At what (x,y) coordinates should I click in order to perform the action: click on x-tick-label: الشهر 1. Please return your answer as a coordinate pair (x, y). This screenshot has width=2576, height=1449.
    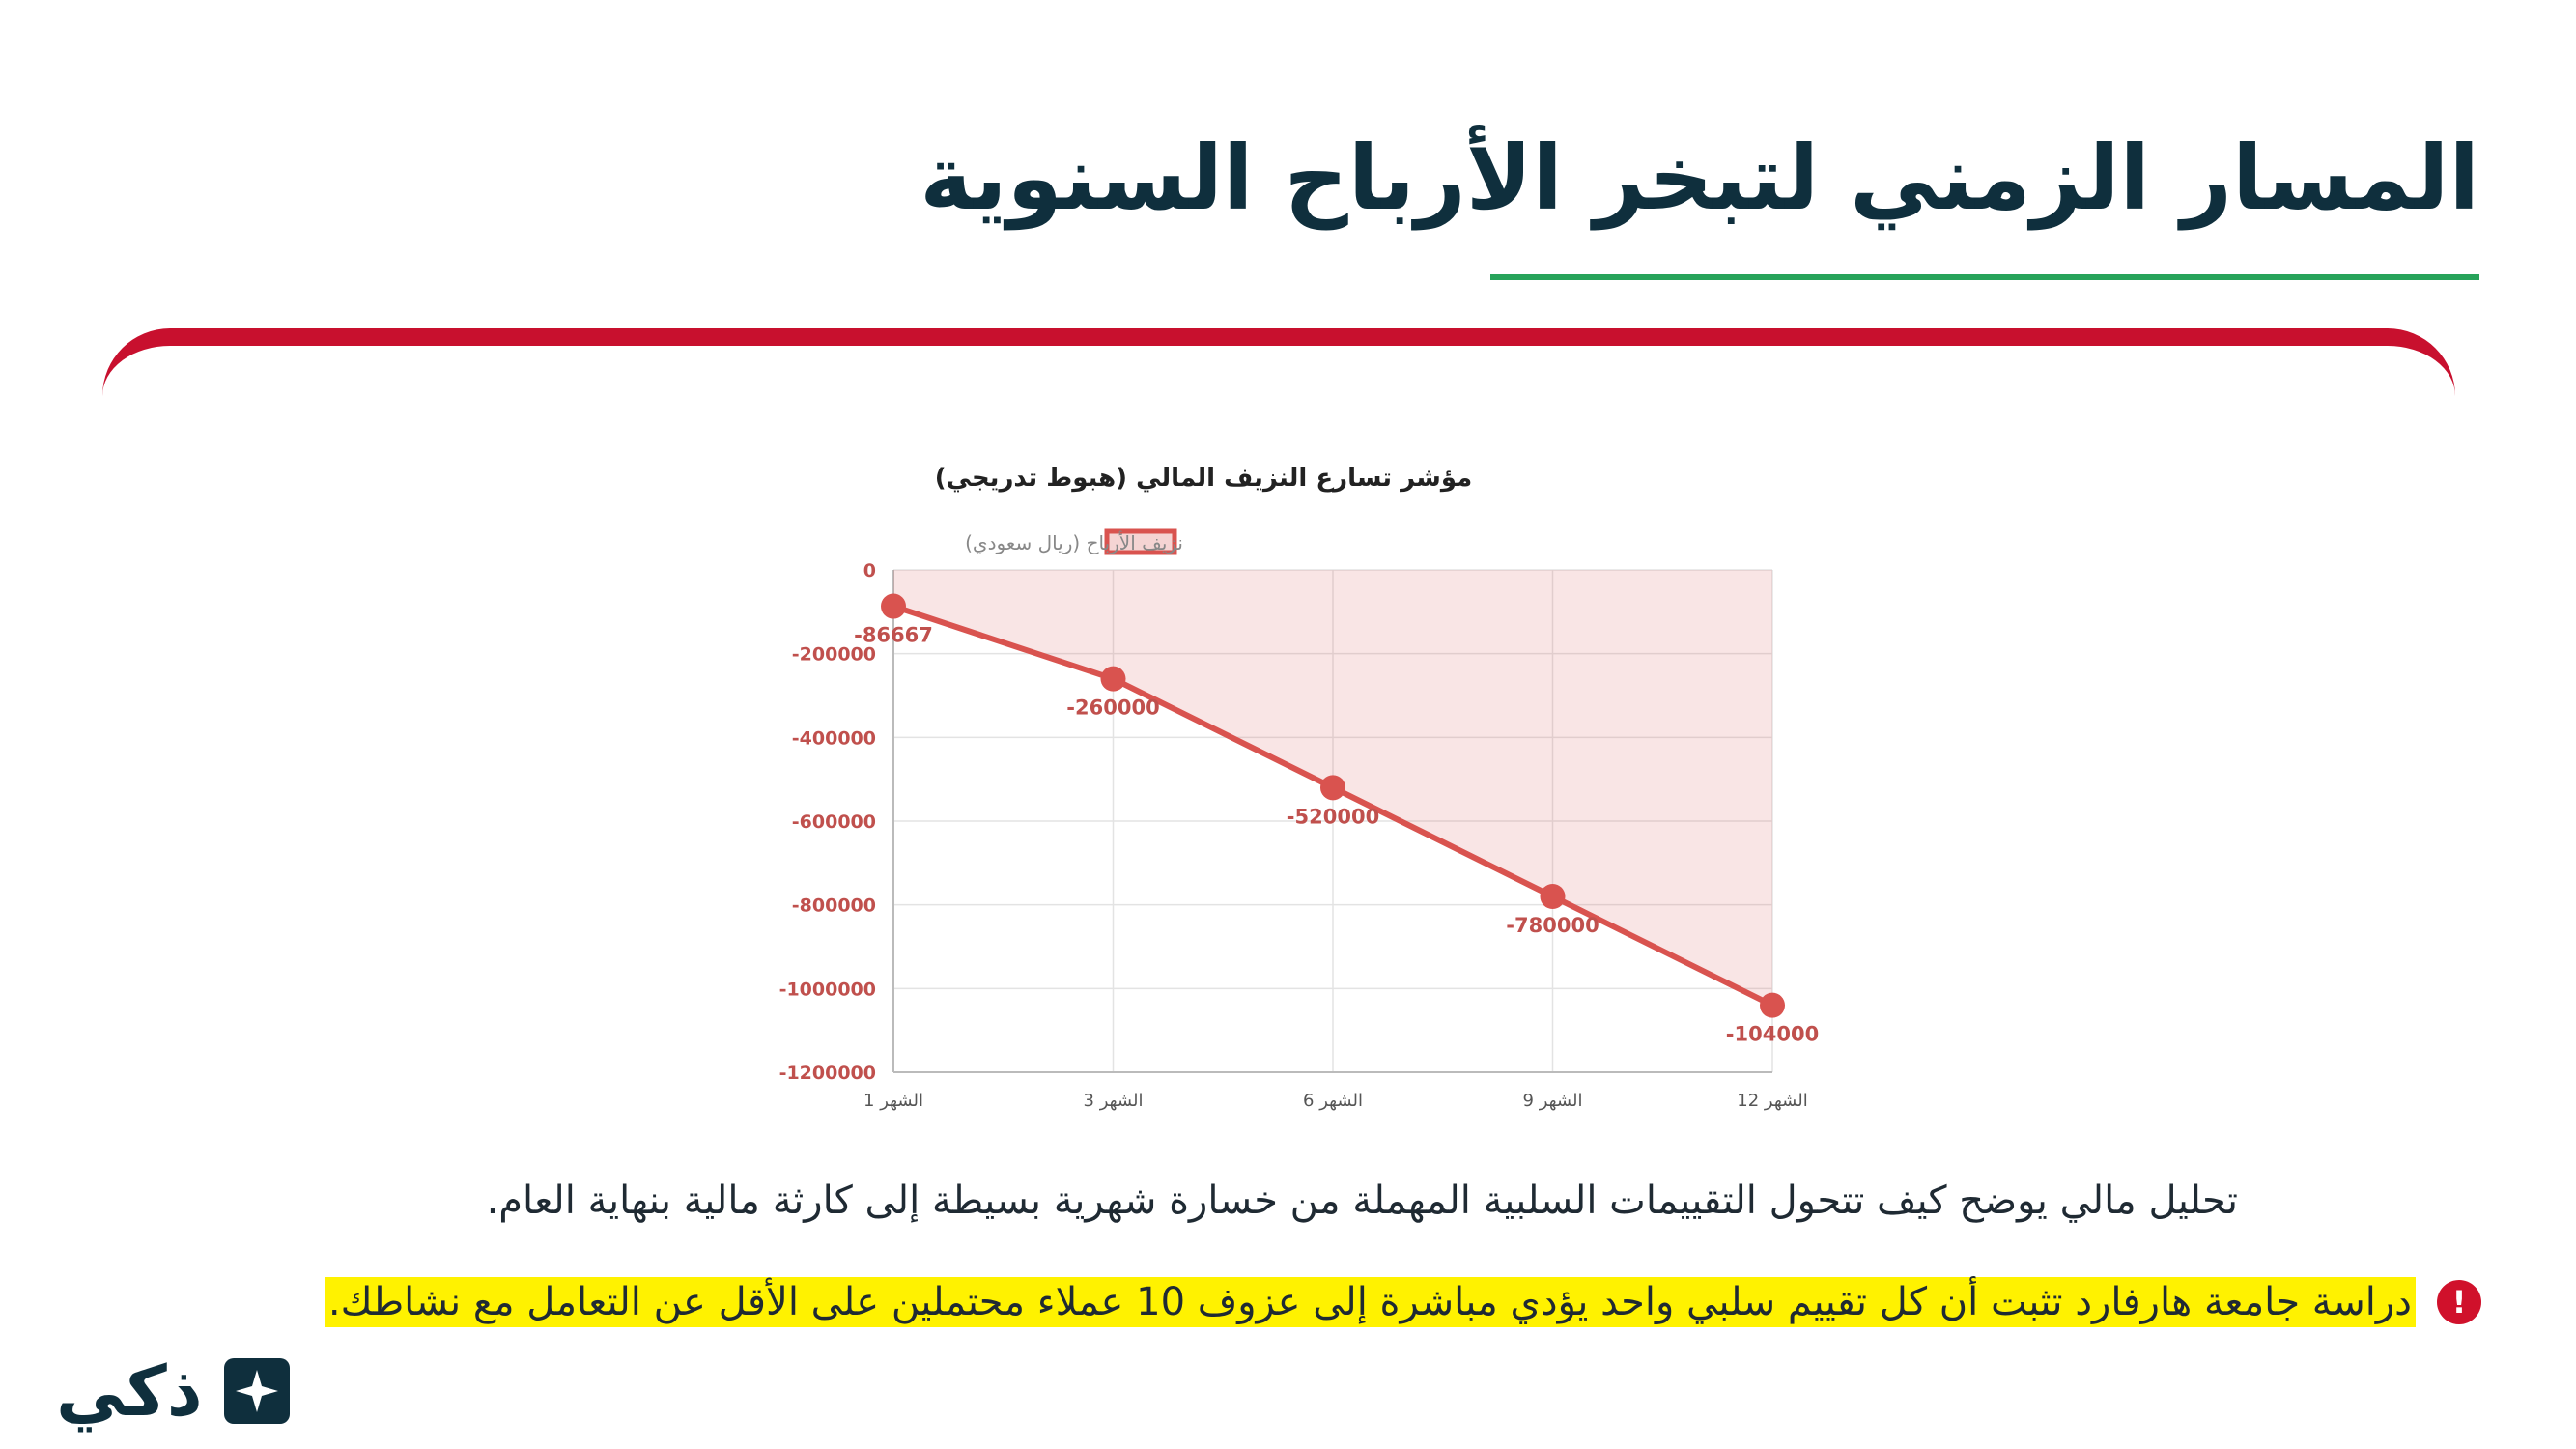
    Looking at the image, I should click on (893, 1101).